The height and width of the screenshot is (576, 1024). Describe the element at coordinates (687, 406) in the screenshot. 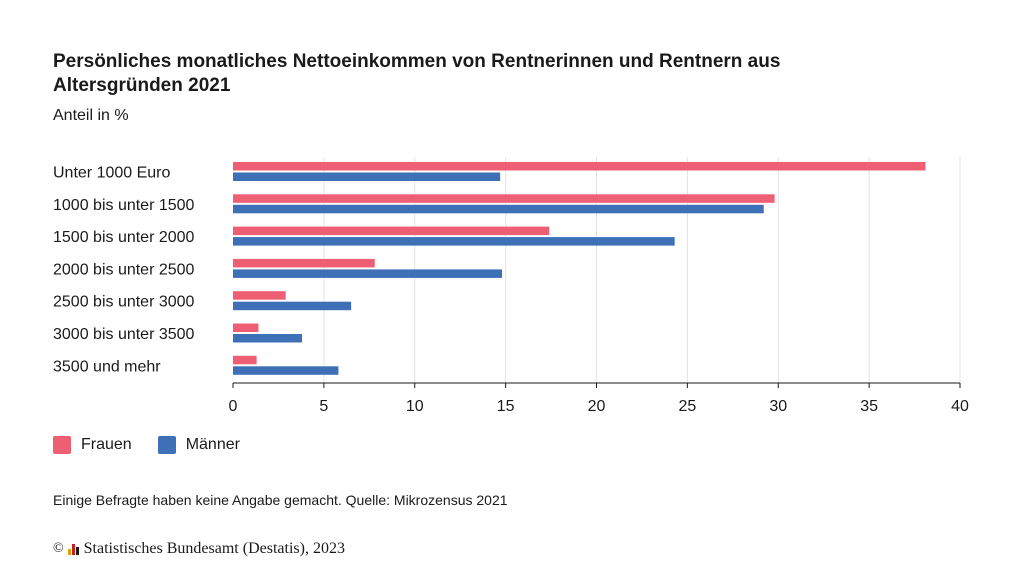

I see `x-tick-label: 25` at that location.